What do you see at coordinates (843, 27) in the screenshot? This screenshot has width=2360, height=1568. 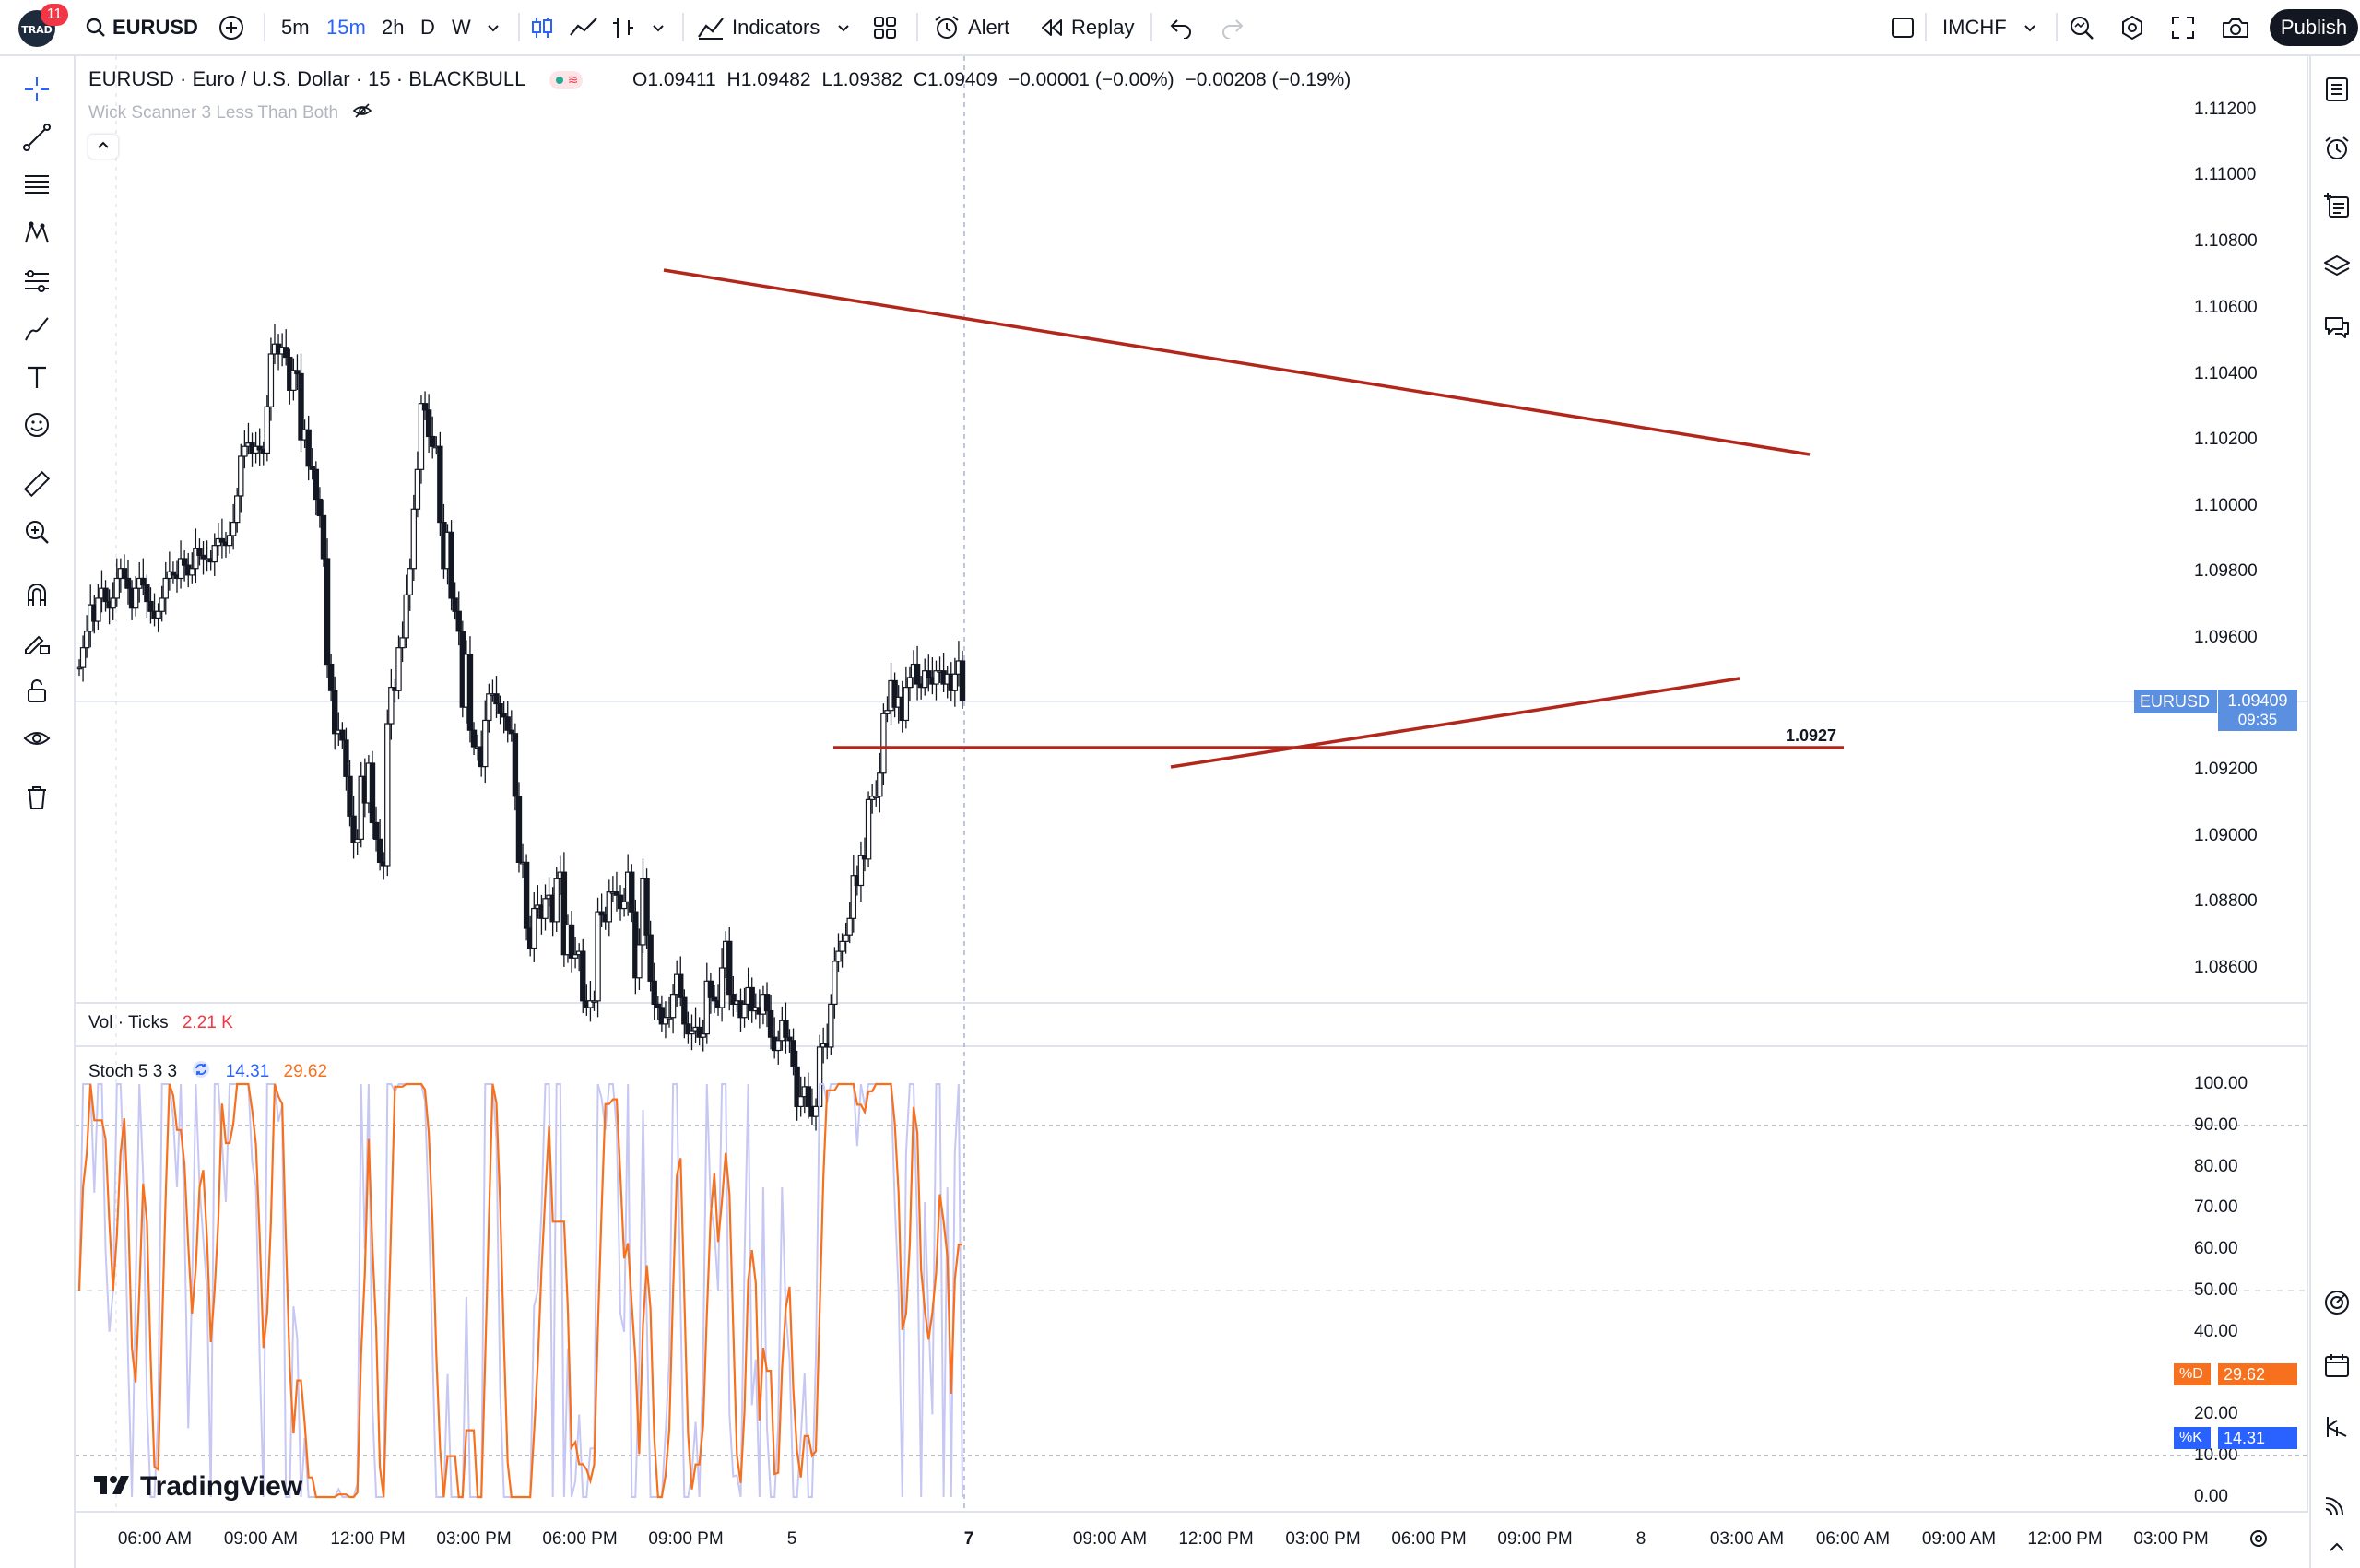 I see `indicators-dropdown` at bounding box center [843, 27].